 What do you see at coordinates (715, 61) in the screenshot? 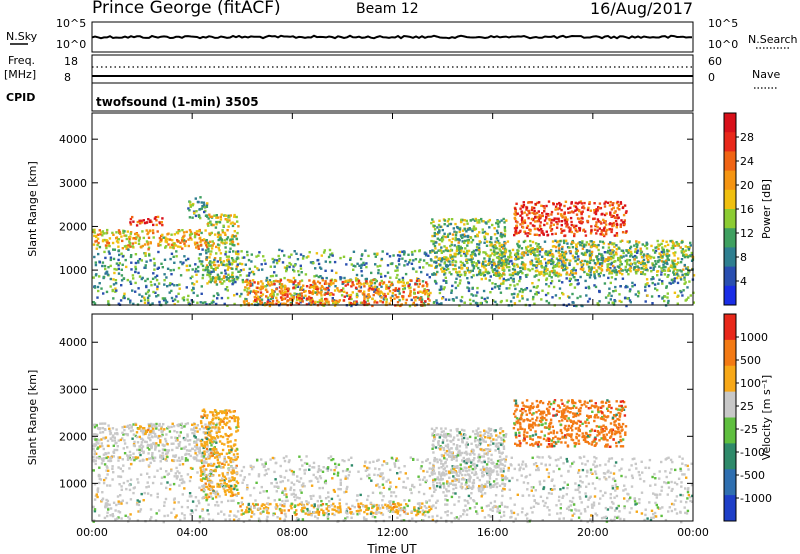
I see `freq-right-tick-top: 60` at bounding box center [715, 61].